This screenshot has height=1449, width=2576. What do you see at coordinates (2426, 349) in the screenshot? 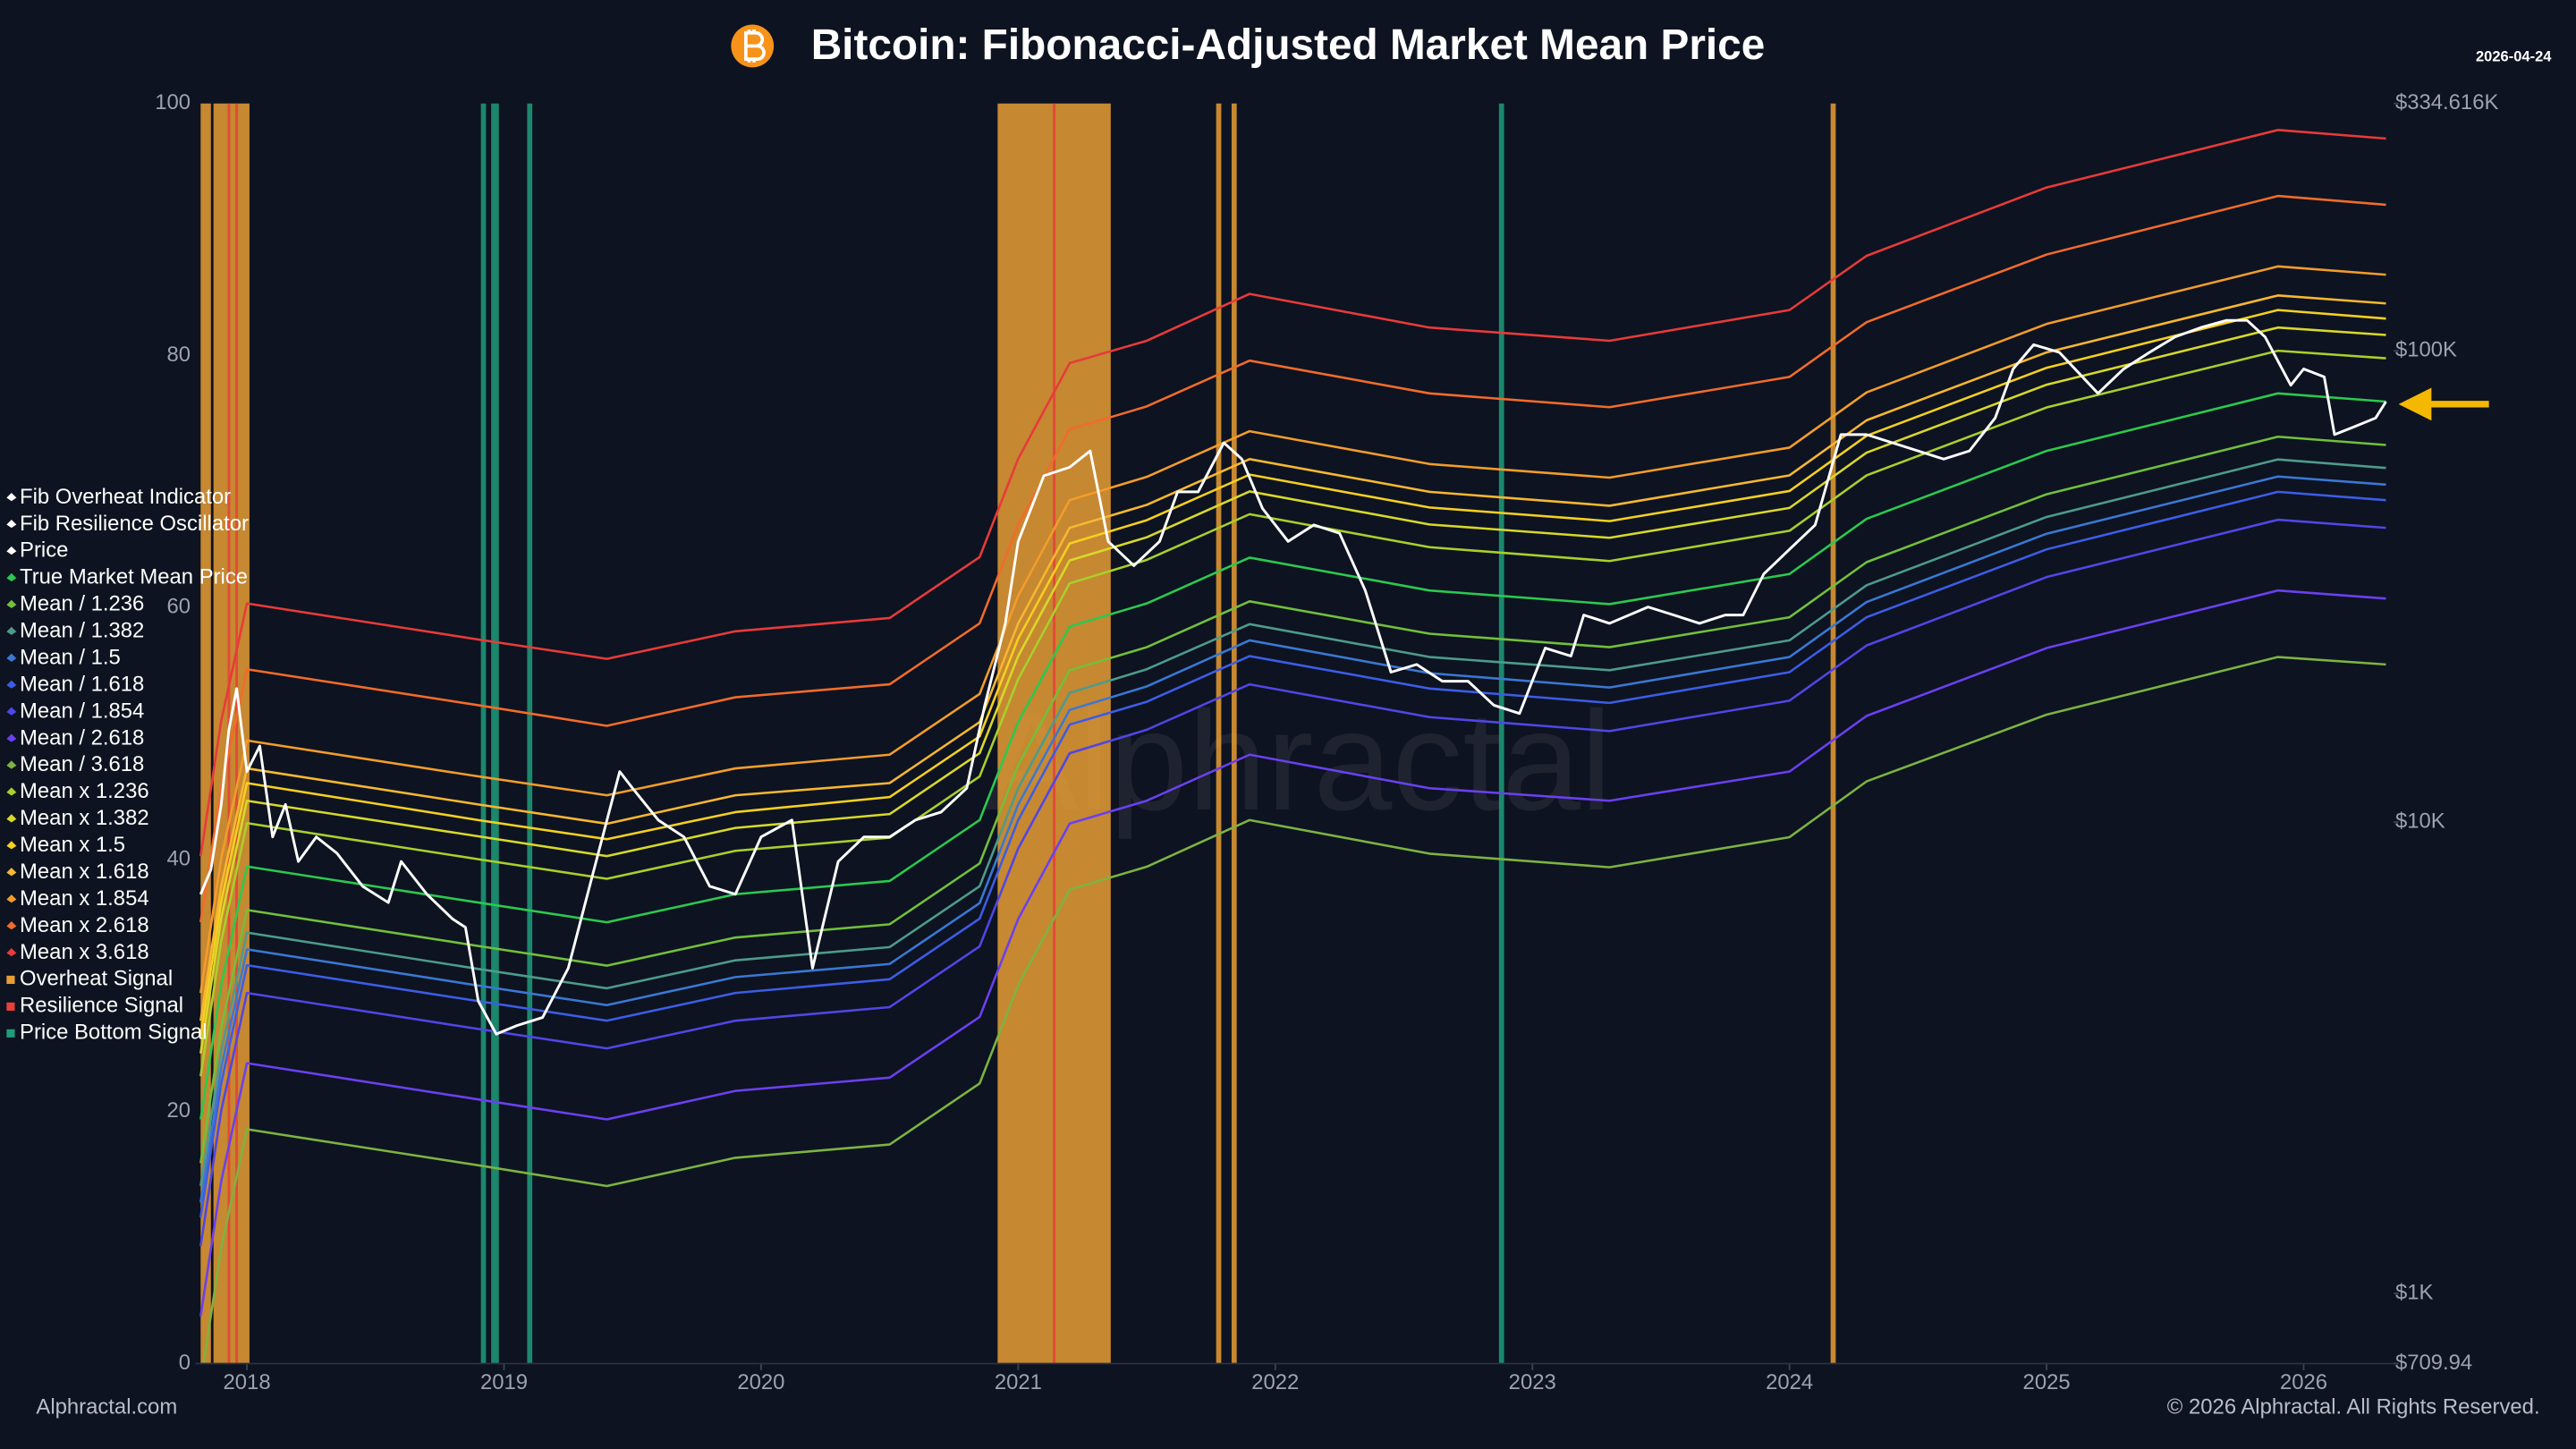
I see `y2-tick-label: $100K` at bounding box center [2426, 349].